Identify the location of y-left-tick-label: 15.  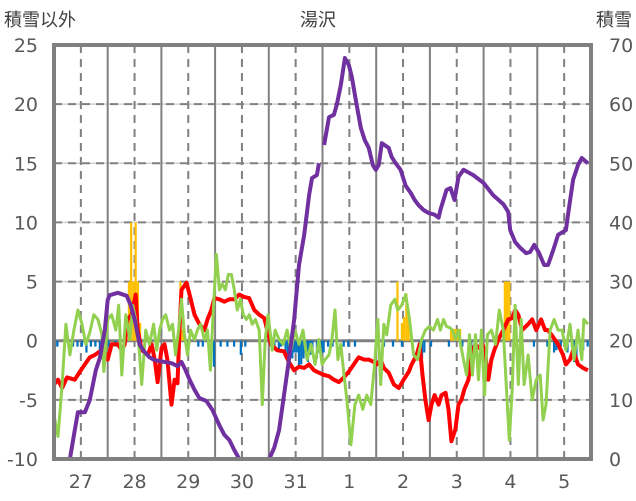
(26, 164).